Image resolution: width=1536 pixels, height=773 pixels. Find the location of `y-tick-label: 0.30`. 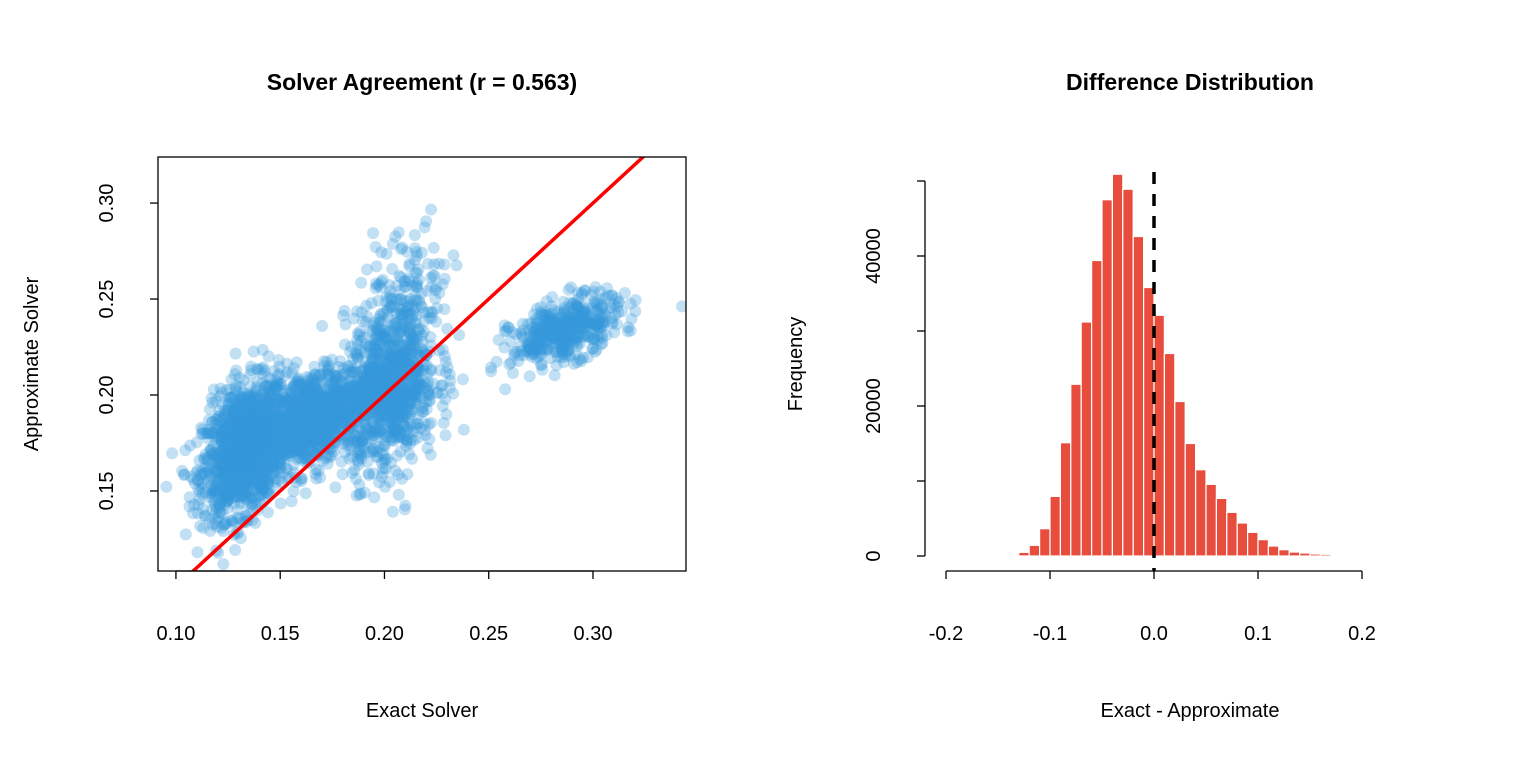

y-tick-label: 0.30 is located at coordinates (107, 203).